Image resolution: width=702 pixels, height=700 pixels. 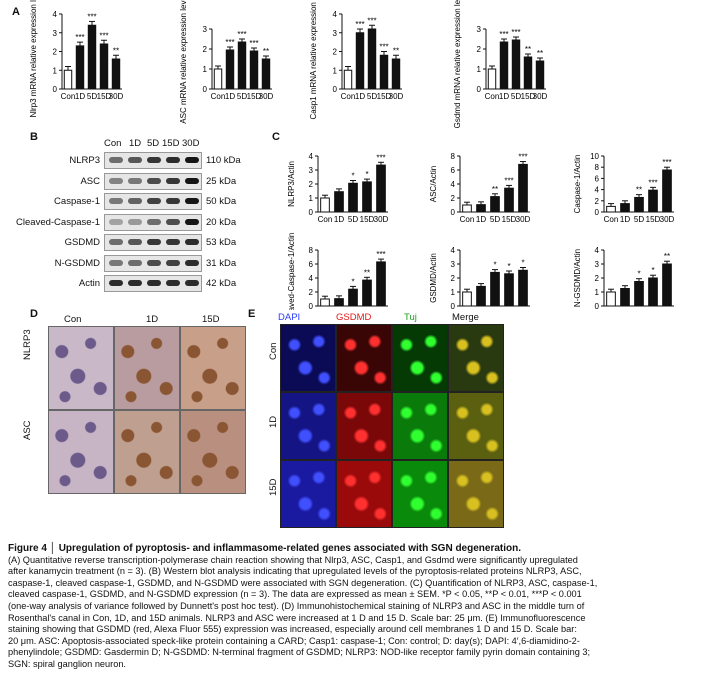 I want to click on blot-row: ASC 25 kDa, so click(x=190, y=182).